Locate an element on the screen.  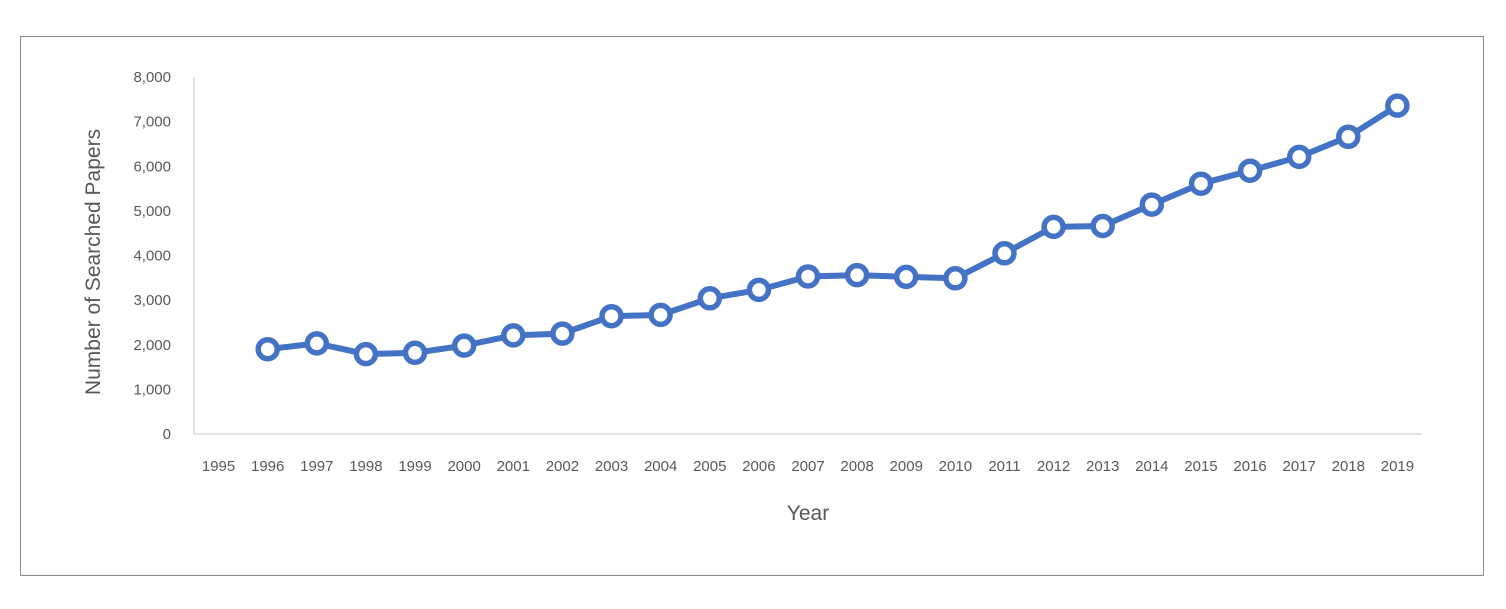
y-tick-label: 3,000 is located at coordinates (152, 300).